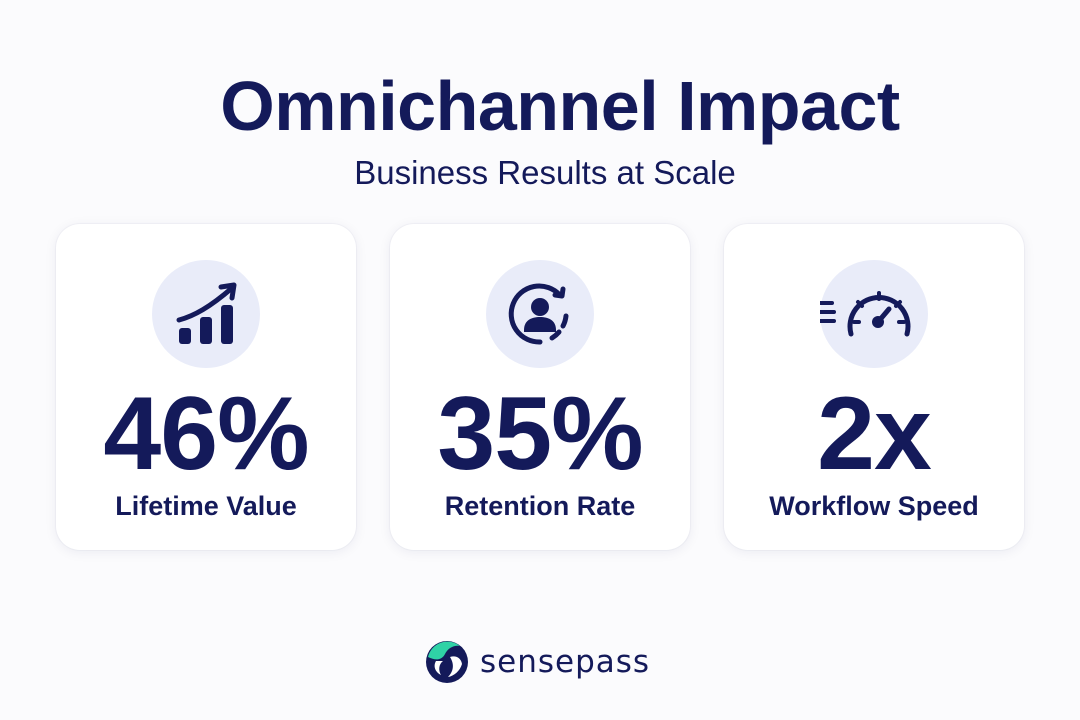 The width and height of the screenshot is (1080, 720). I want to click on metric-value: 2x, so click(874, 434).